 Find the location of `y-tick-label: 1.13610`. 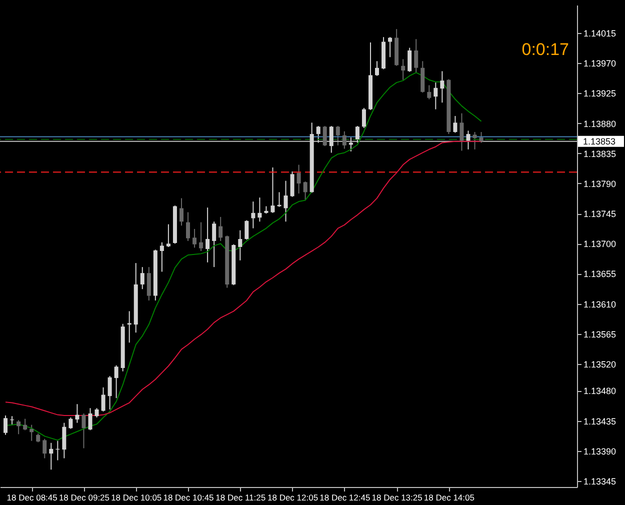

y-tick-label: 1.13610 is located at coordinates (600, 304).